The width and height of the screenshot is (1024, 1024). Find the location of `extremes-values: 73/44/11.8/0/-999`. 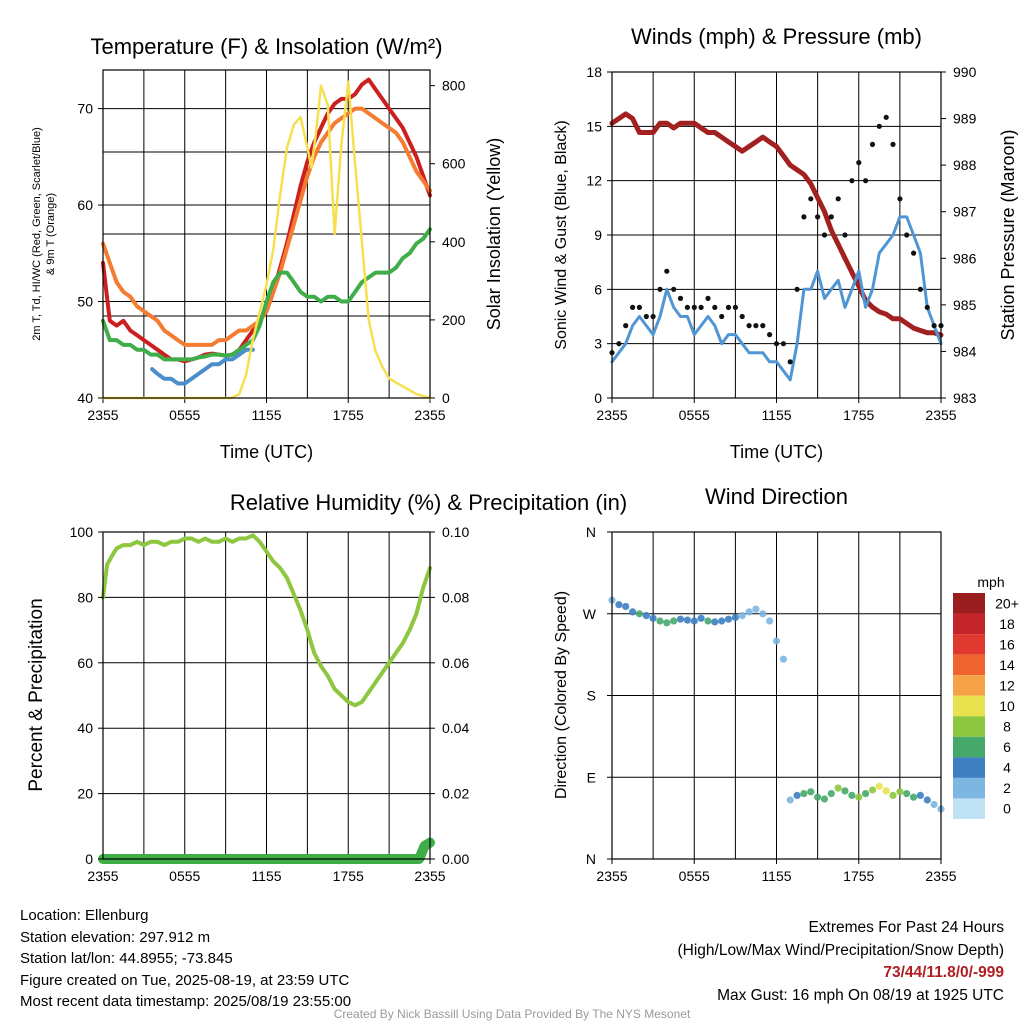

extremes-values: 73/44/11.8/0/-999 is located at coordinates (943, 972).